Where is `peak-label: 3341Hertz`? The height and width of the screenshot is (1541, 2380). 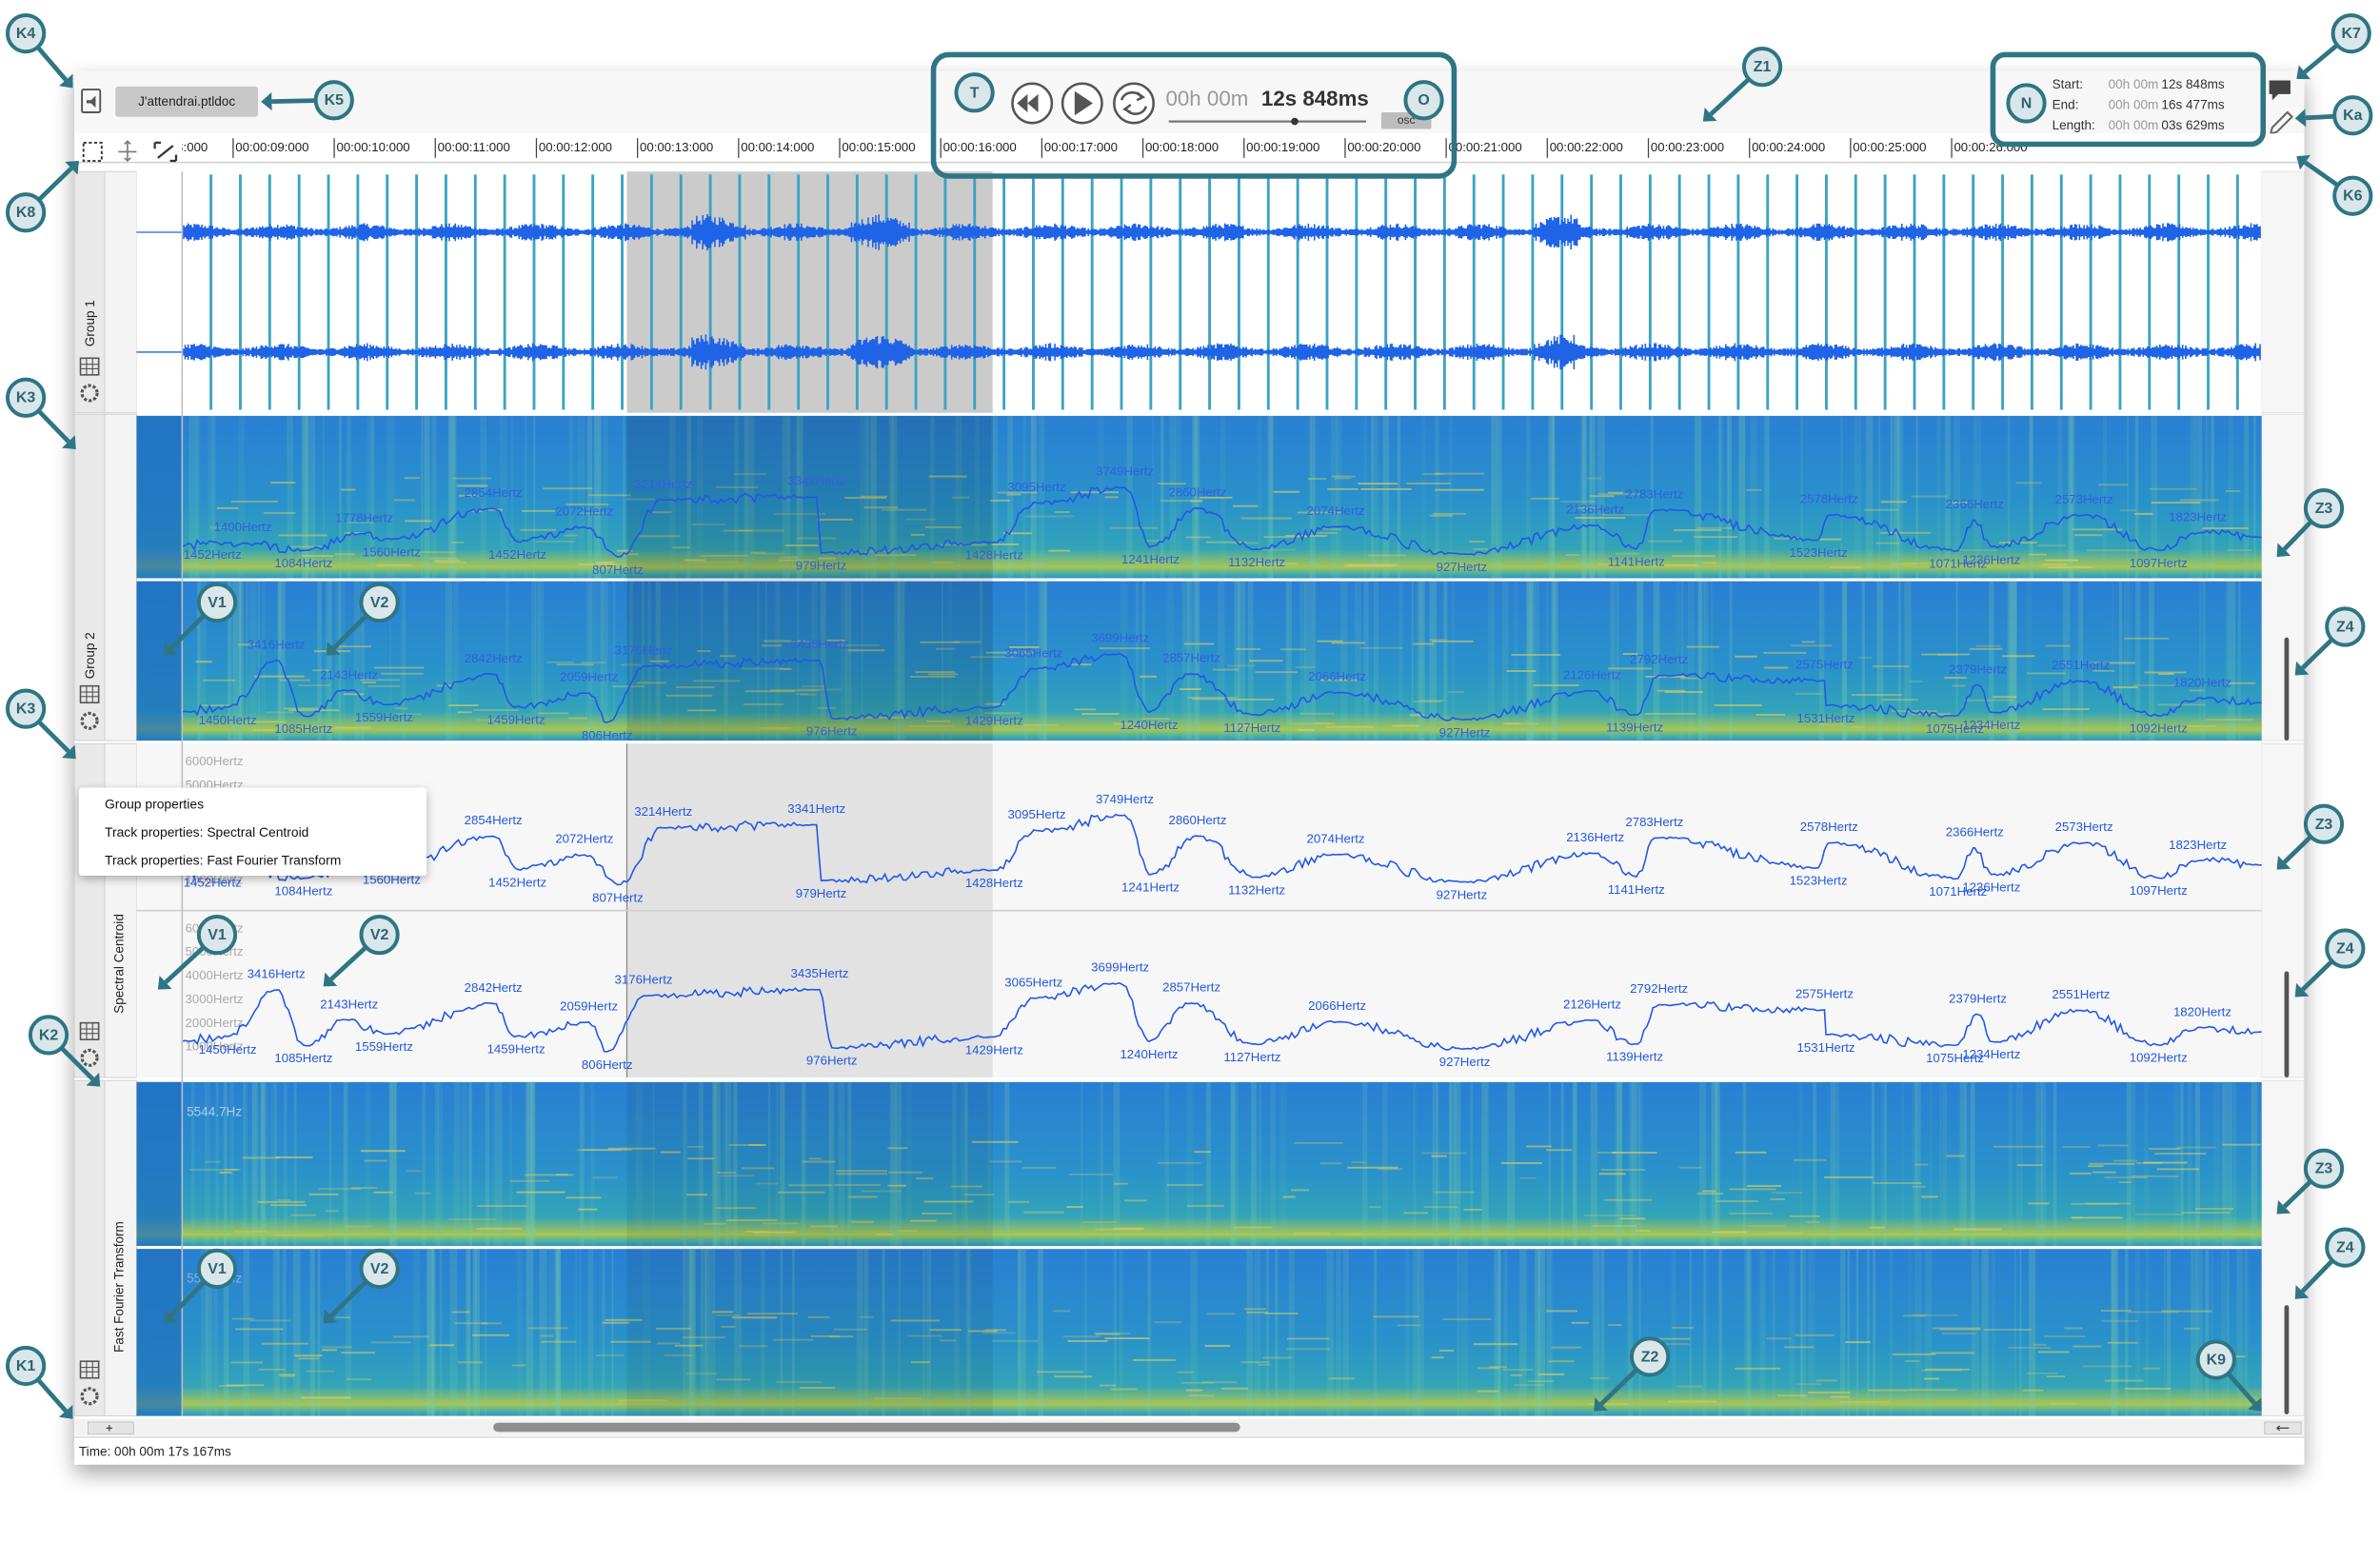 peak-label: 3341Hertz is located at coordinates (816, 481).